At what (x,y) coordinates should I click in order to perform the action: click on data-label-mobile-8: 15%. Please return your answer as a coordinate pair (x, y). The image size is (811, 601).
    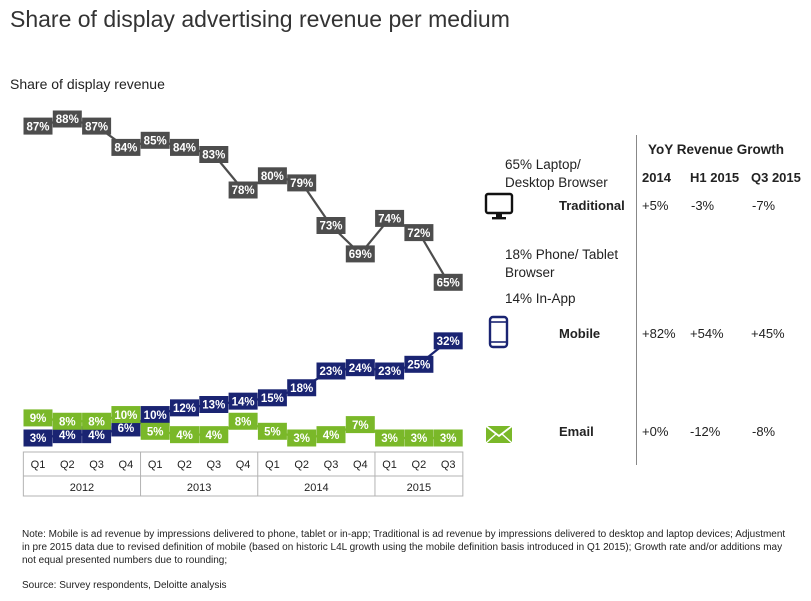
    Looking at the image, I should click on (272, 399).